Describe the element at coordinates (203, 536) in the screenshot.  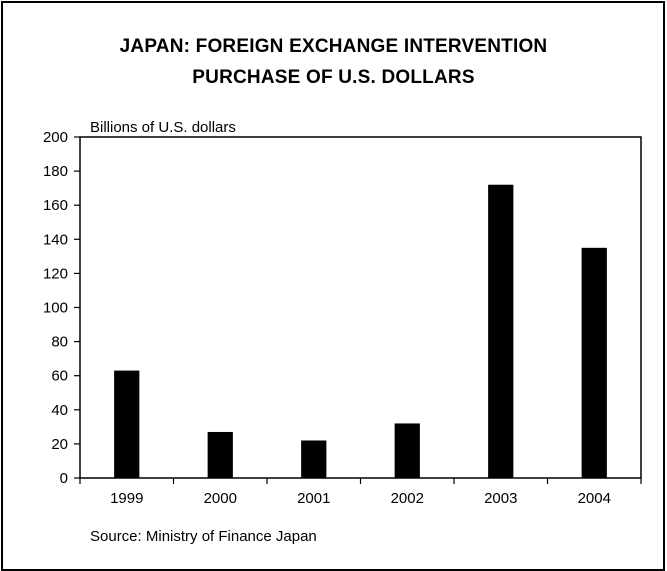
I see `source-note: Source: Ministry of Finance Japan` at that location.